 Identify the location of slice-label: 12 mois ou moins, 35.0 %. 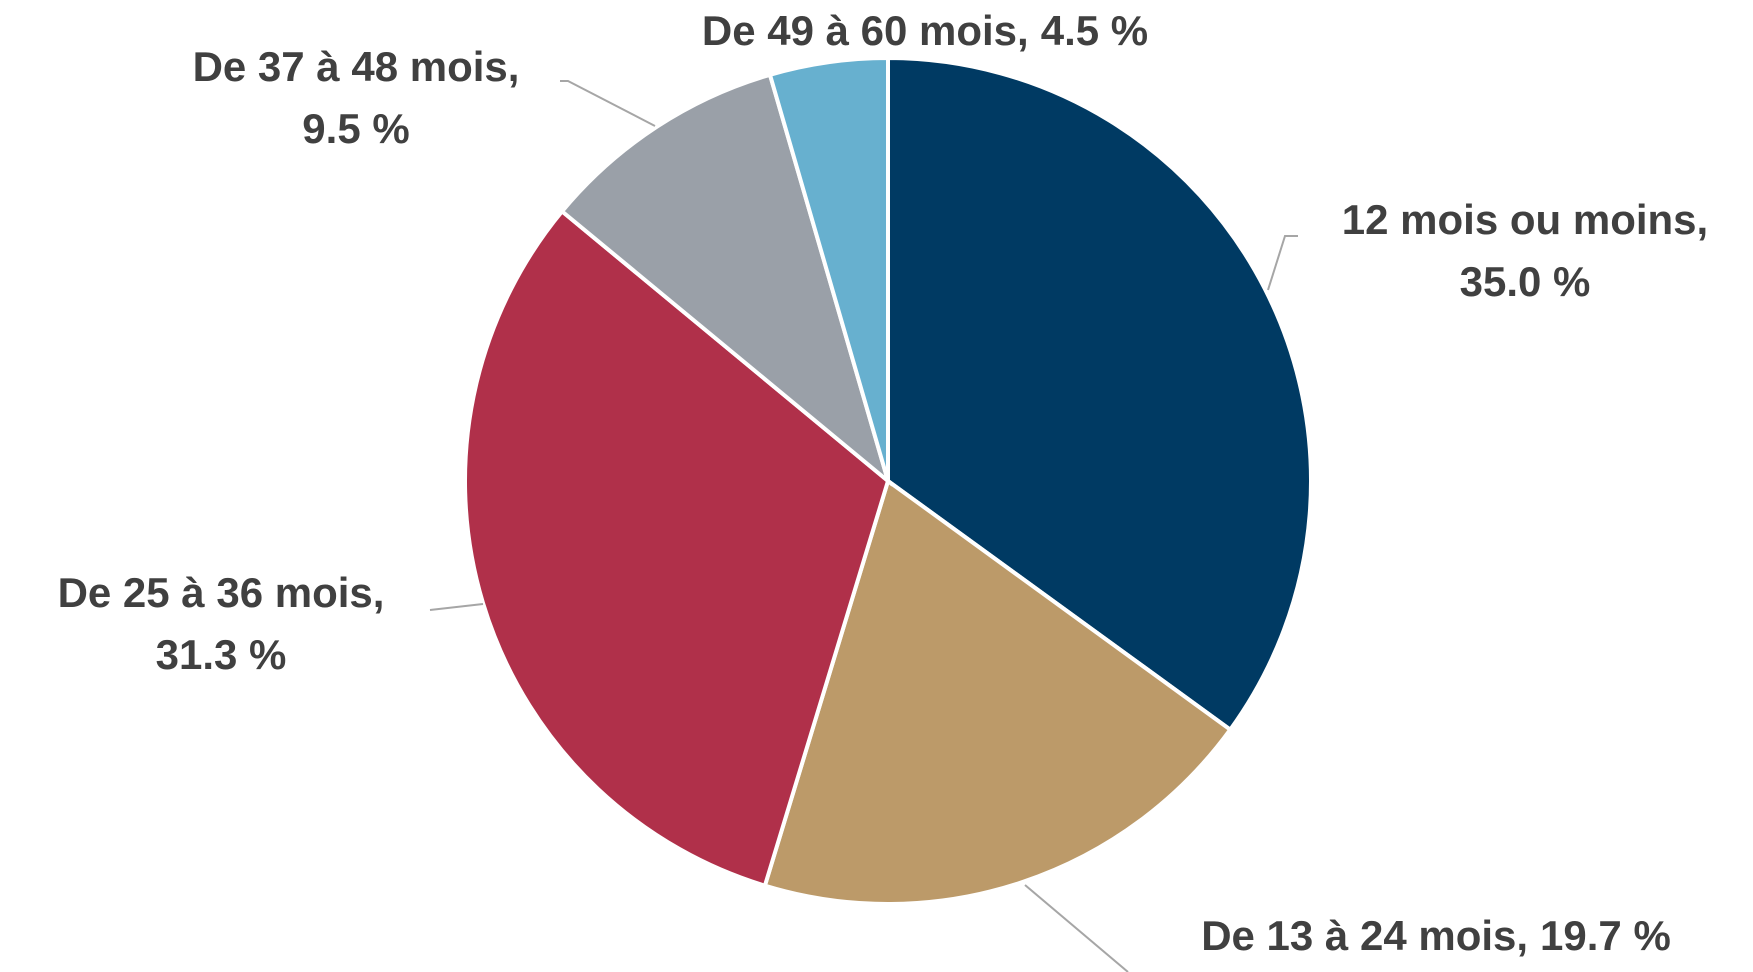
(1525, 250).